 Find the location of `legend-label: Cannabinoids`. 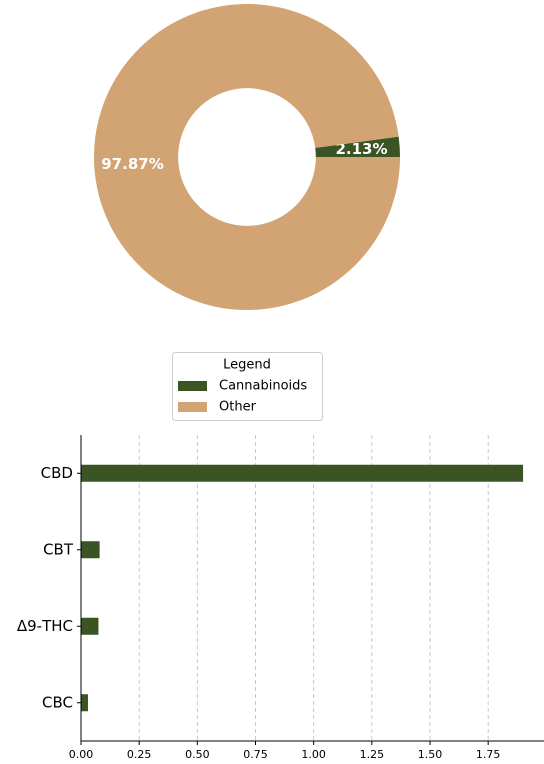

legend-label: Cannabinoids is located at coordinates (263, 386).